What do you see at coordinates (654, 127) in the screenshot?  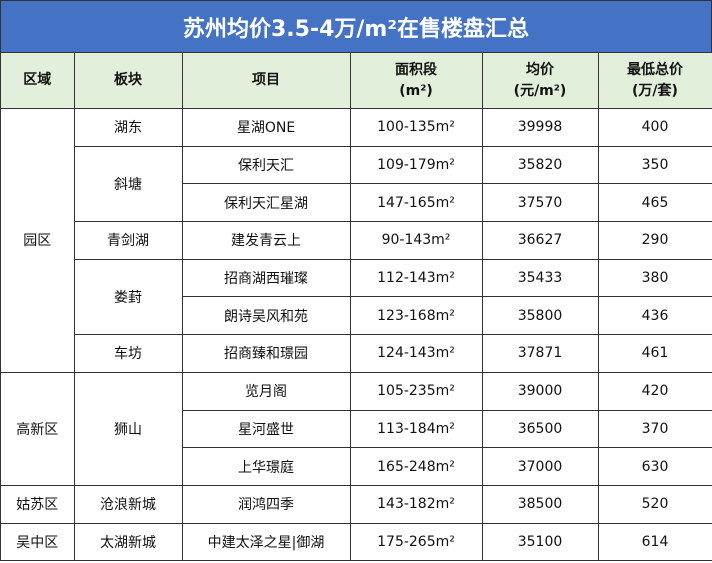 I see `min-total-price-cell: 400` at bounding box center [654, 127].